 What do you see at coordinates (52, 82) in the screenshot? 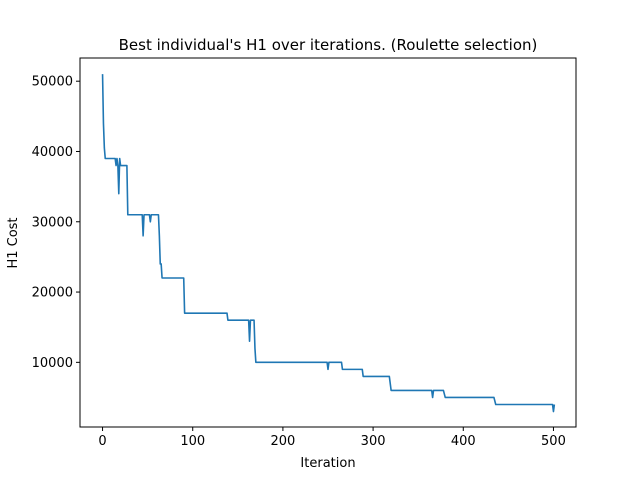
I see `y-tick-label: 50000` at bounding box center [52, 82].